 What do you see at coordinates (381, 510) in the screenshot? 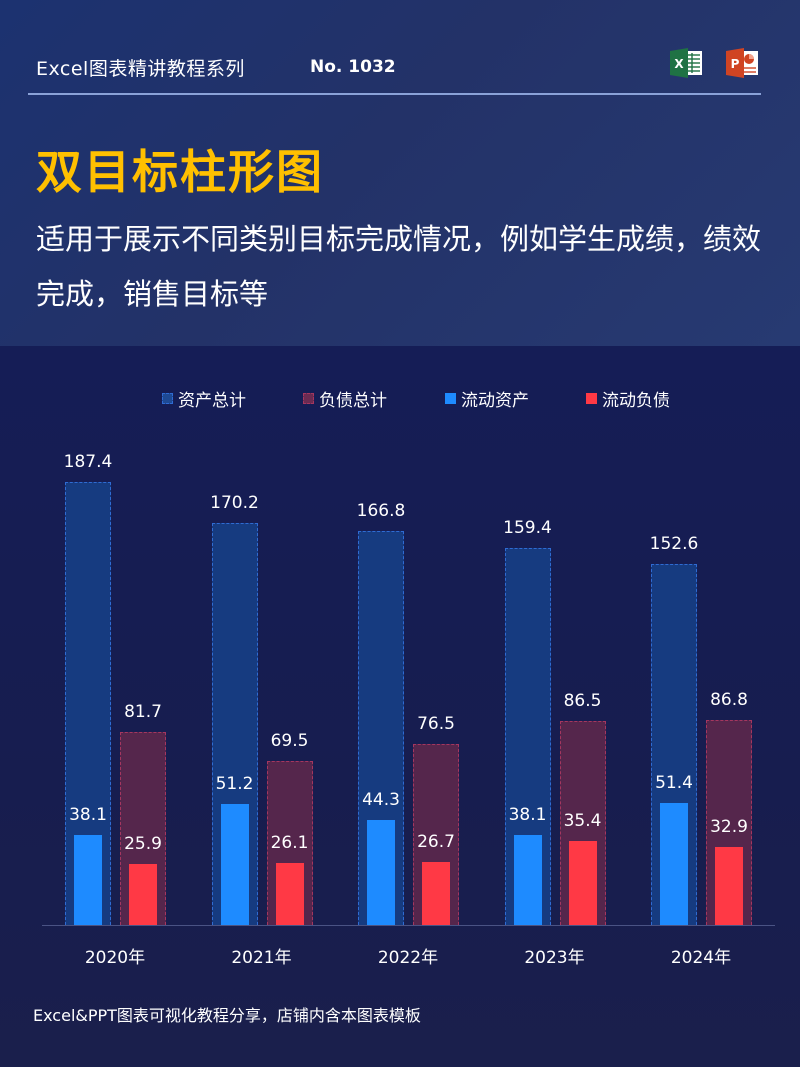
I see `value-label-total-assets: 166.8` at bounding box center [381, 510].